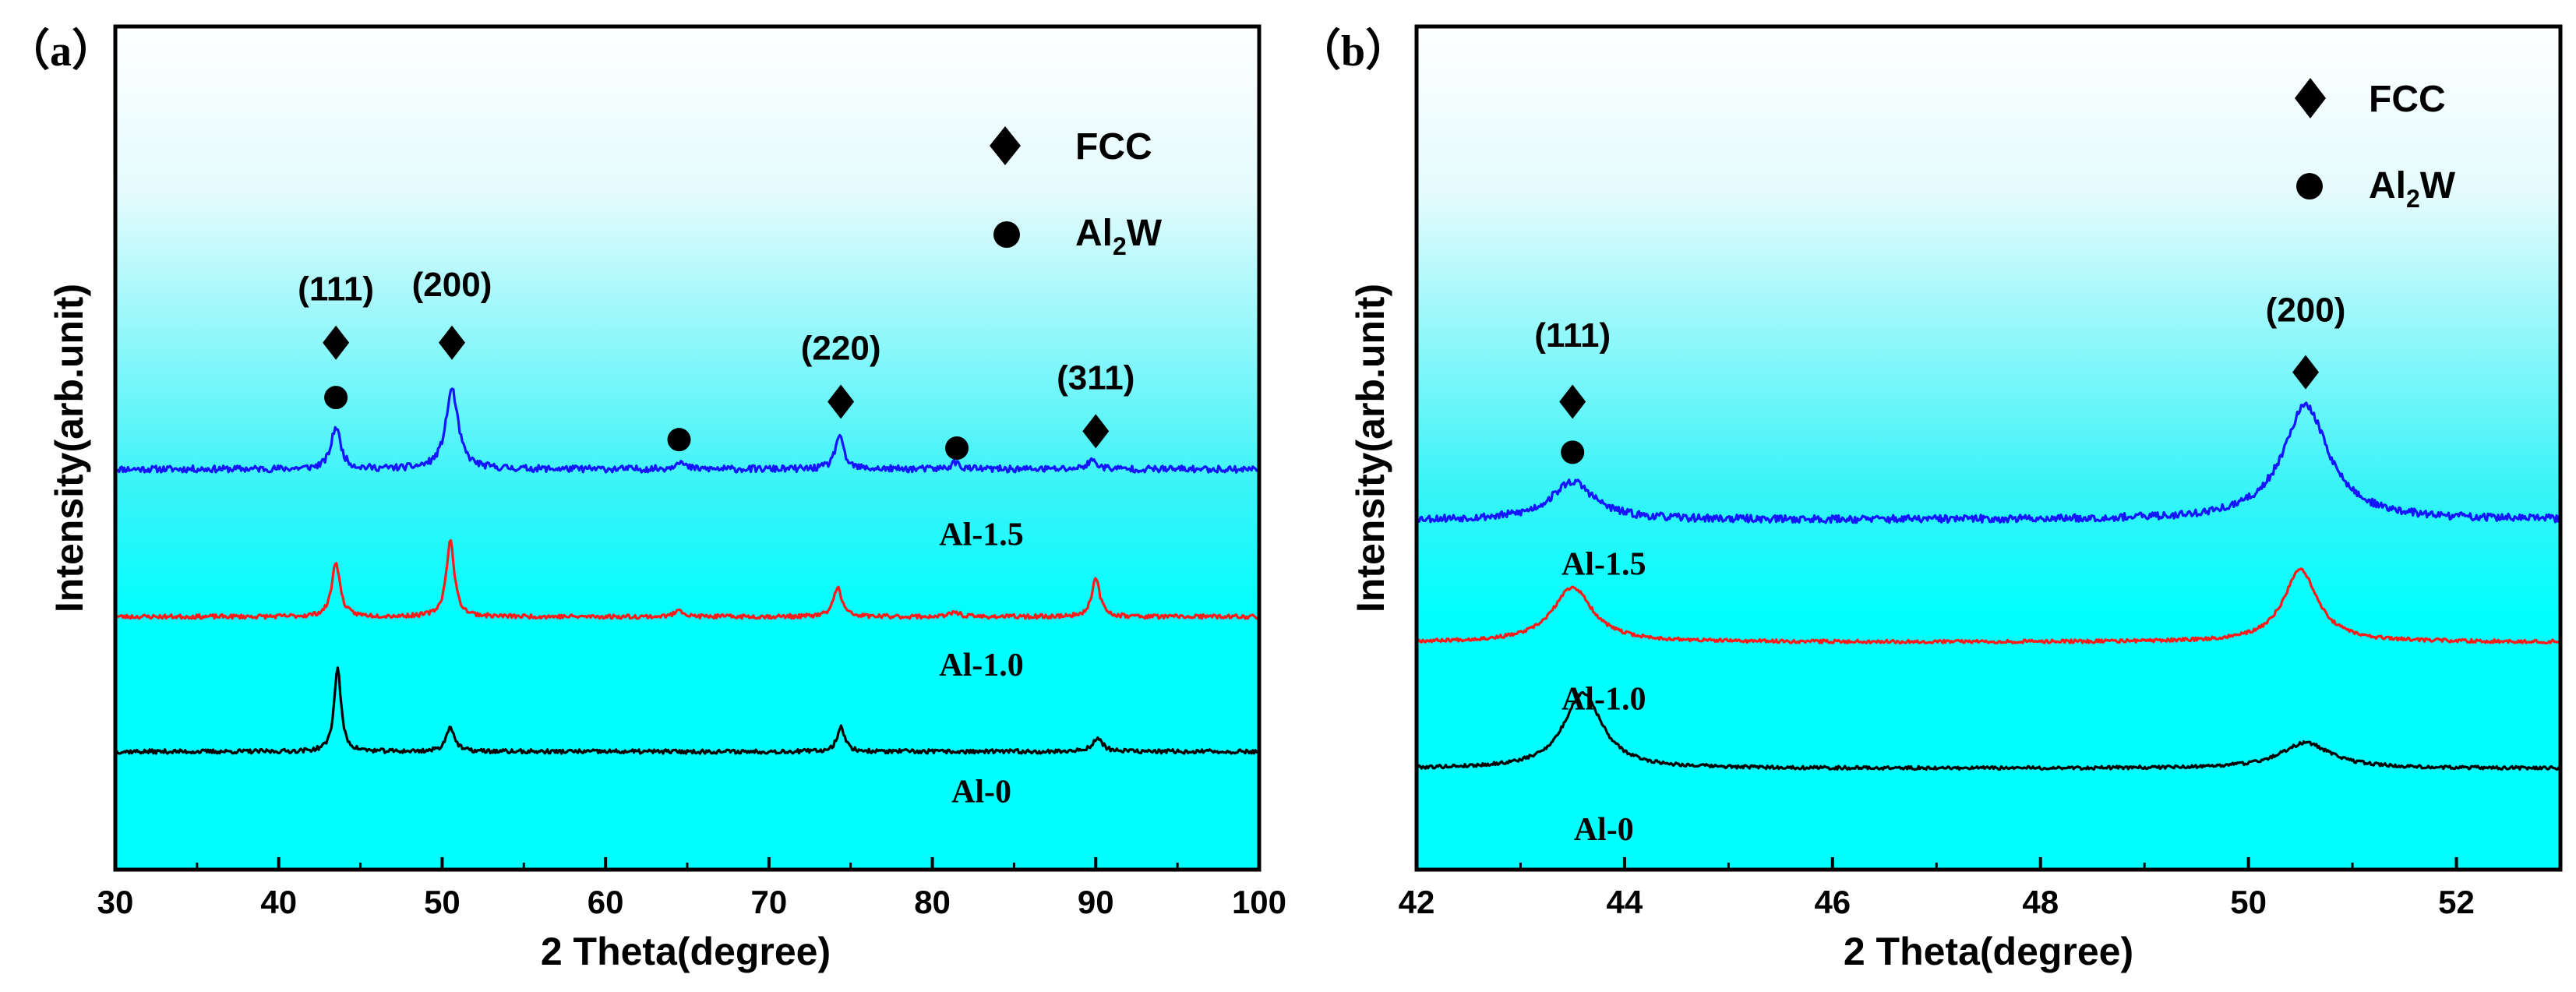 The image size is (2576, 992). What do you see at coordinates (278, 902) in the screenshot?
I see `x-tick-label: 40` at bounding box center [278, 902].